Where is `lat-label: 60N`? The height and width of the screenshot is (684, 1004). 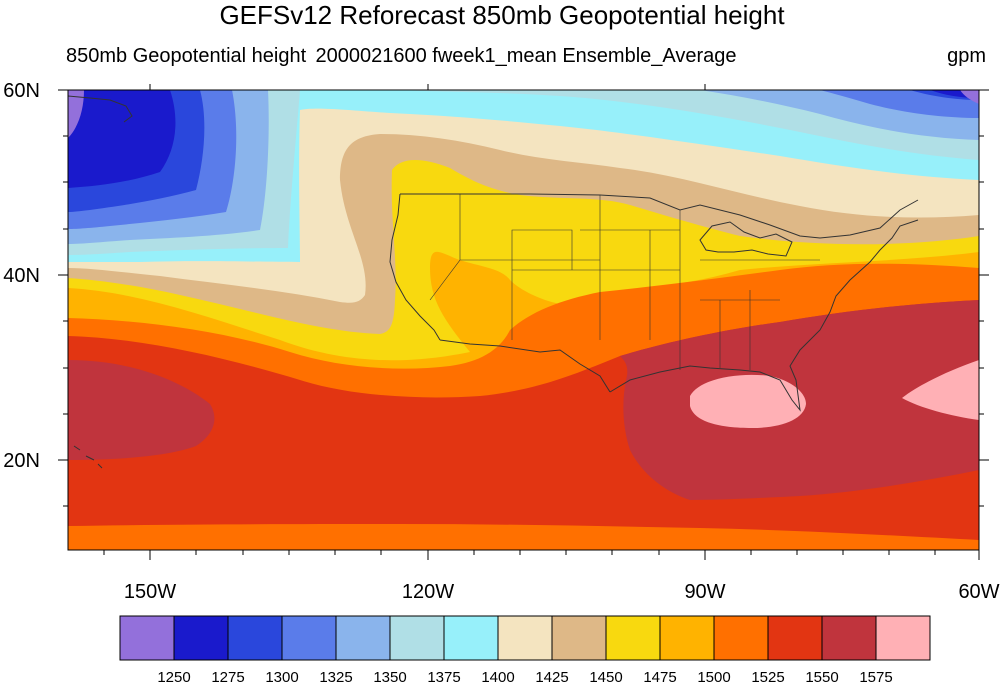
lat-label: 60N is located at coordinates (21, 91).